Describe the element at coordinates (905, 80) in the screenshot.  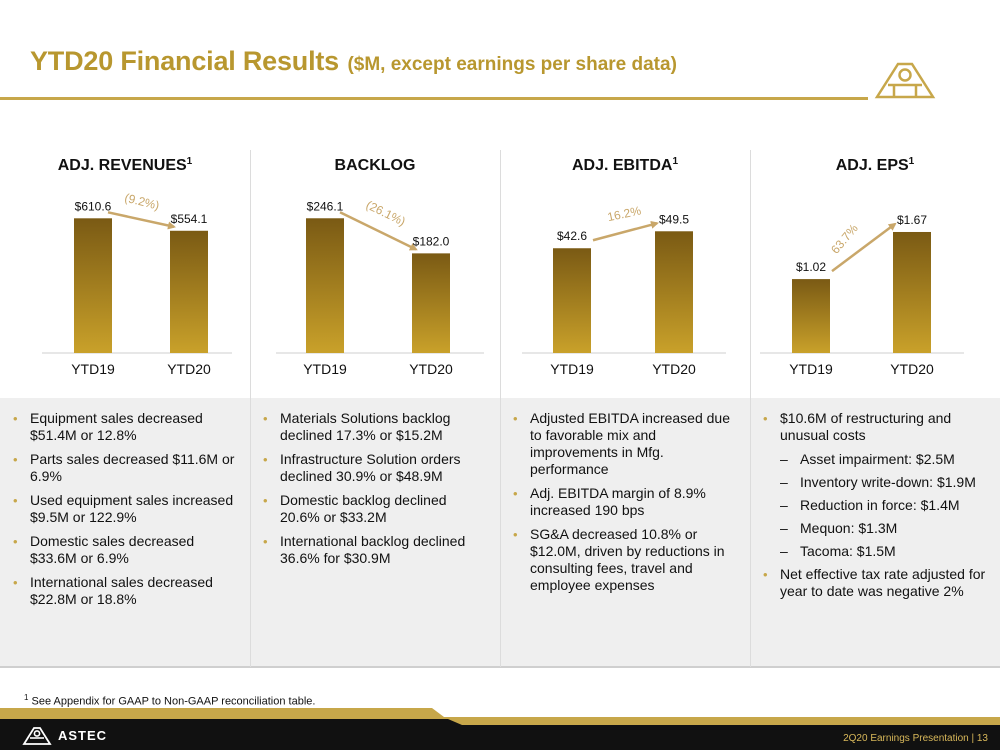
I see `astec-logo-icon` at that location.